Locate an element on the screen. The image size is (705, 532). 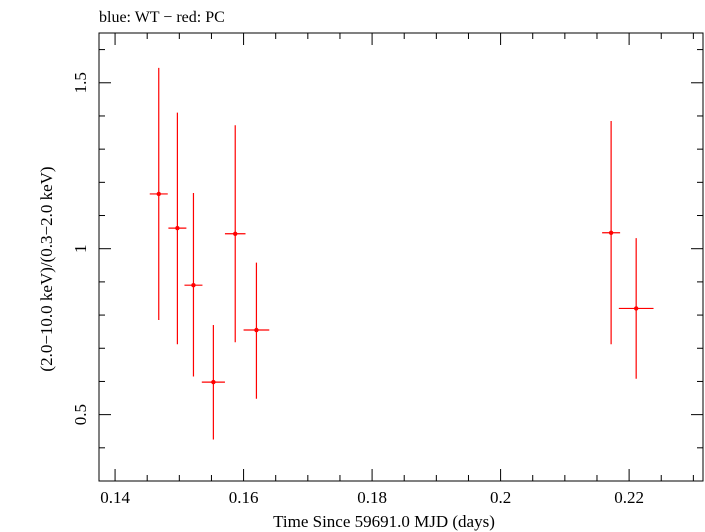
y-tick-label: 1 is located at coordinates (80, 248).